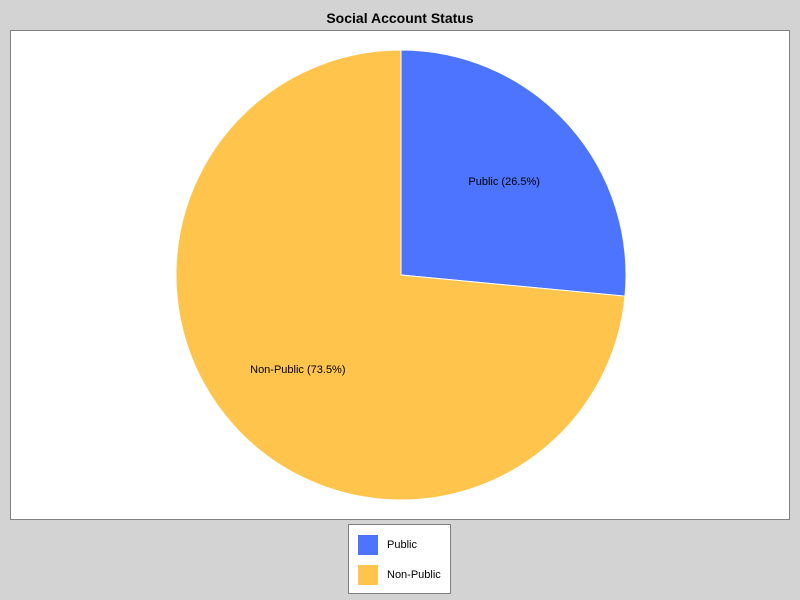 This screenshot has width=800, height=600. Describe the element at coordinates (297, 370) in the screenshot. I see `pie-label-non-public: Non-Public (73.5%)` at that location.